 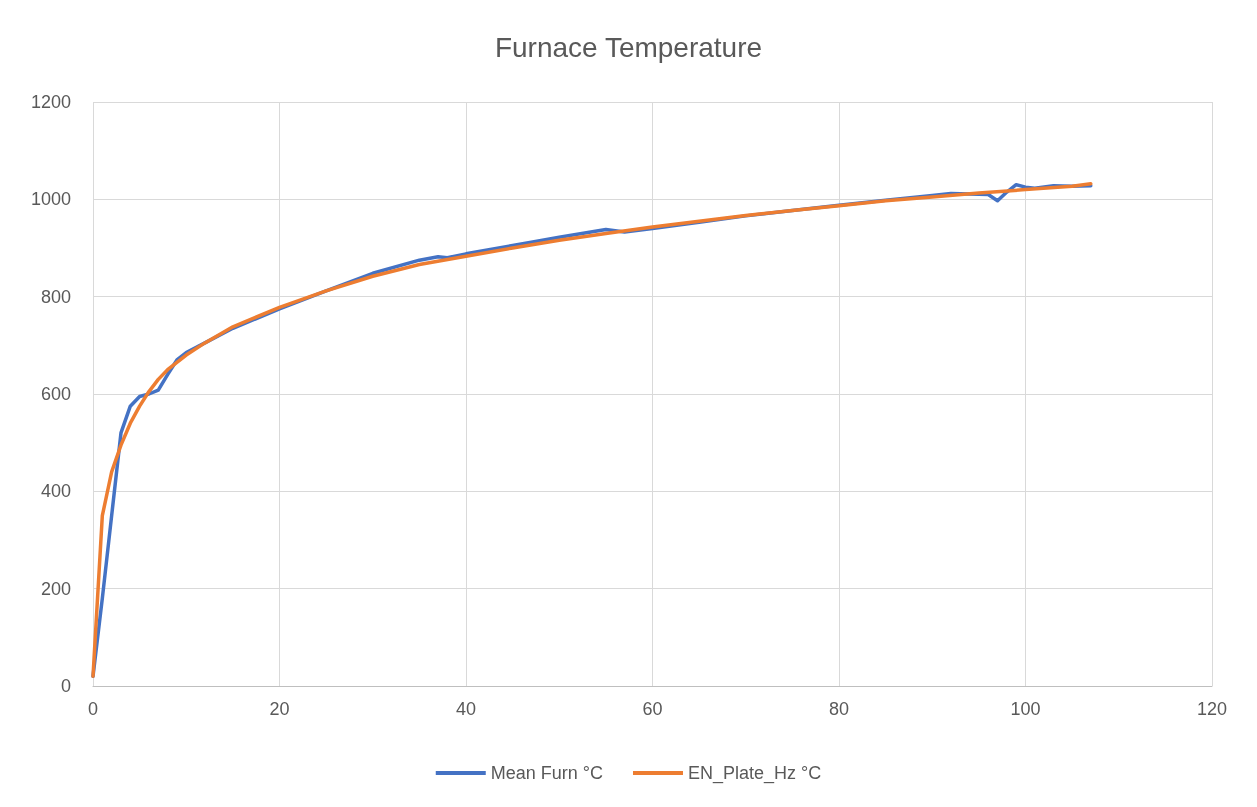 I want to click on x-tick-label: 60, so click(x=652, y=709).